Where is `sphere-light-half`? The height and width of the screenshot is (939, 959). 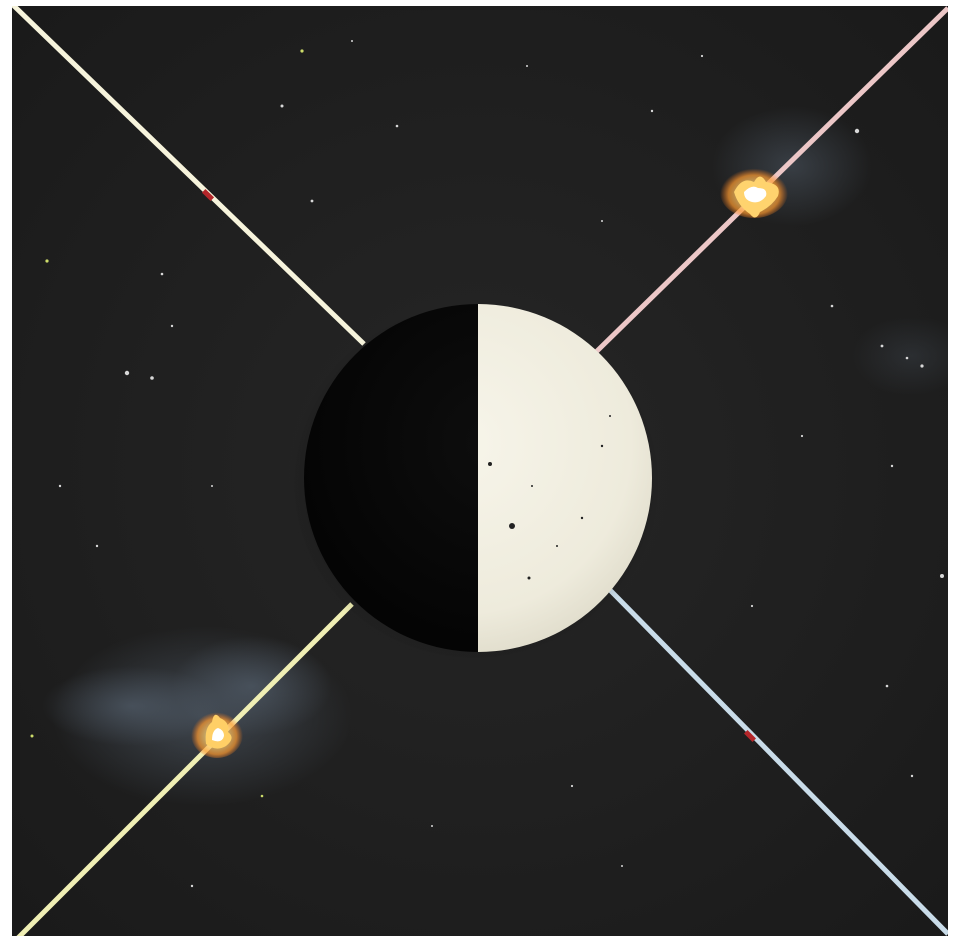 sphere-light-half is located at coordinates (565, 478).